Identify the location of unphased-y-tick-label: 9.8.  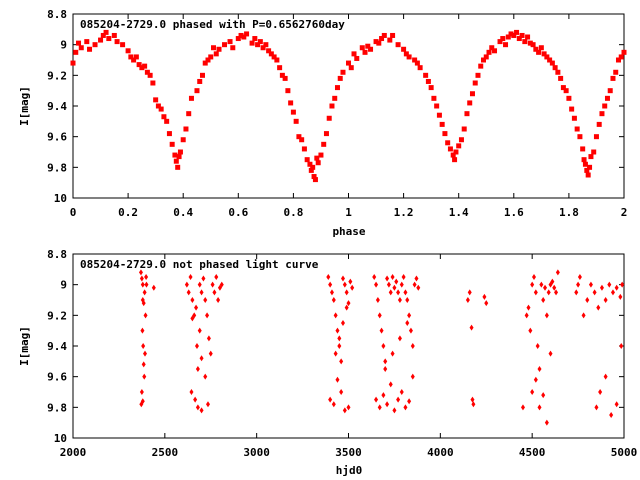
(57, 407).